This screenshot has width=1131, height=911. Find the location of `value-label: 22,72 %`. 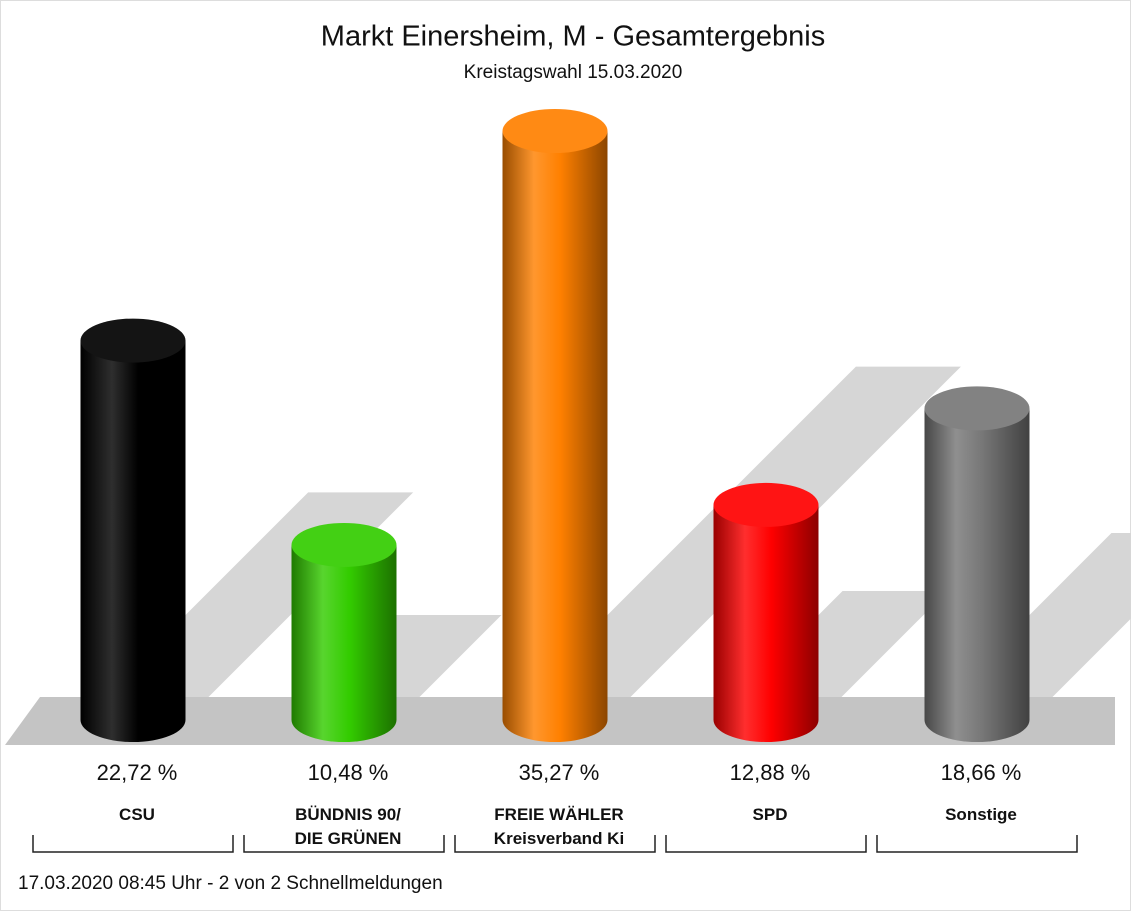

value-label: 22,72 % is located at coordinates (137, 772).